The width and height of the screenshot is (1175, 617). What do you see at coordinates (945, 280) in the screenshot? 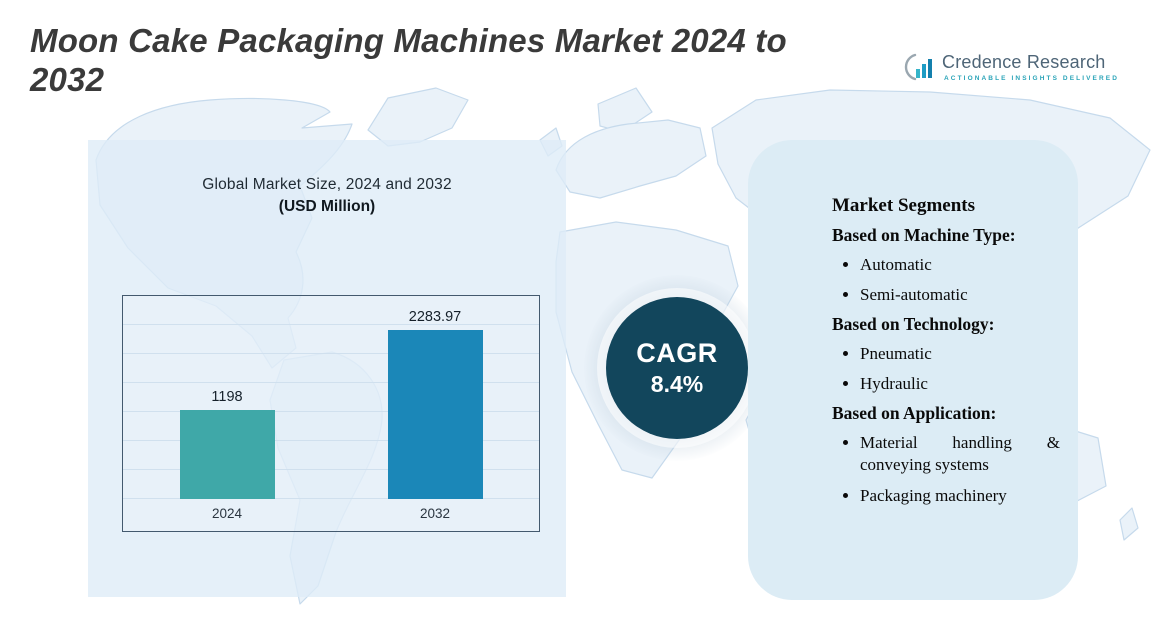
I see `segment-list-machine-type: Automatic Semi-automatic` at bounding box center [945, 280].